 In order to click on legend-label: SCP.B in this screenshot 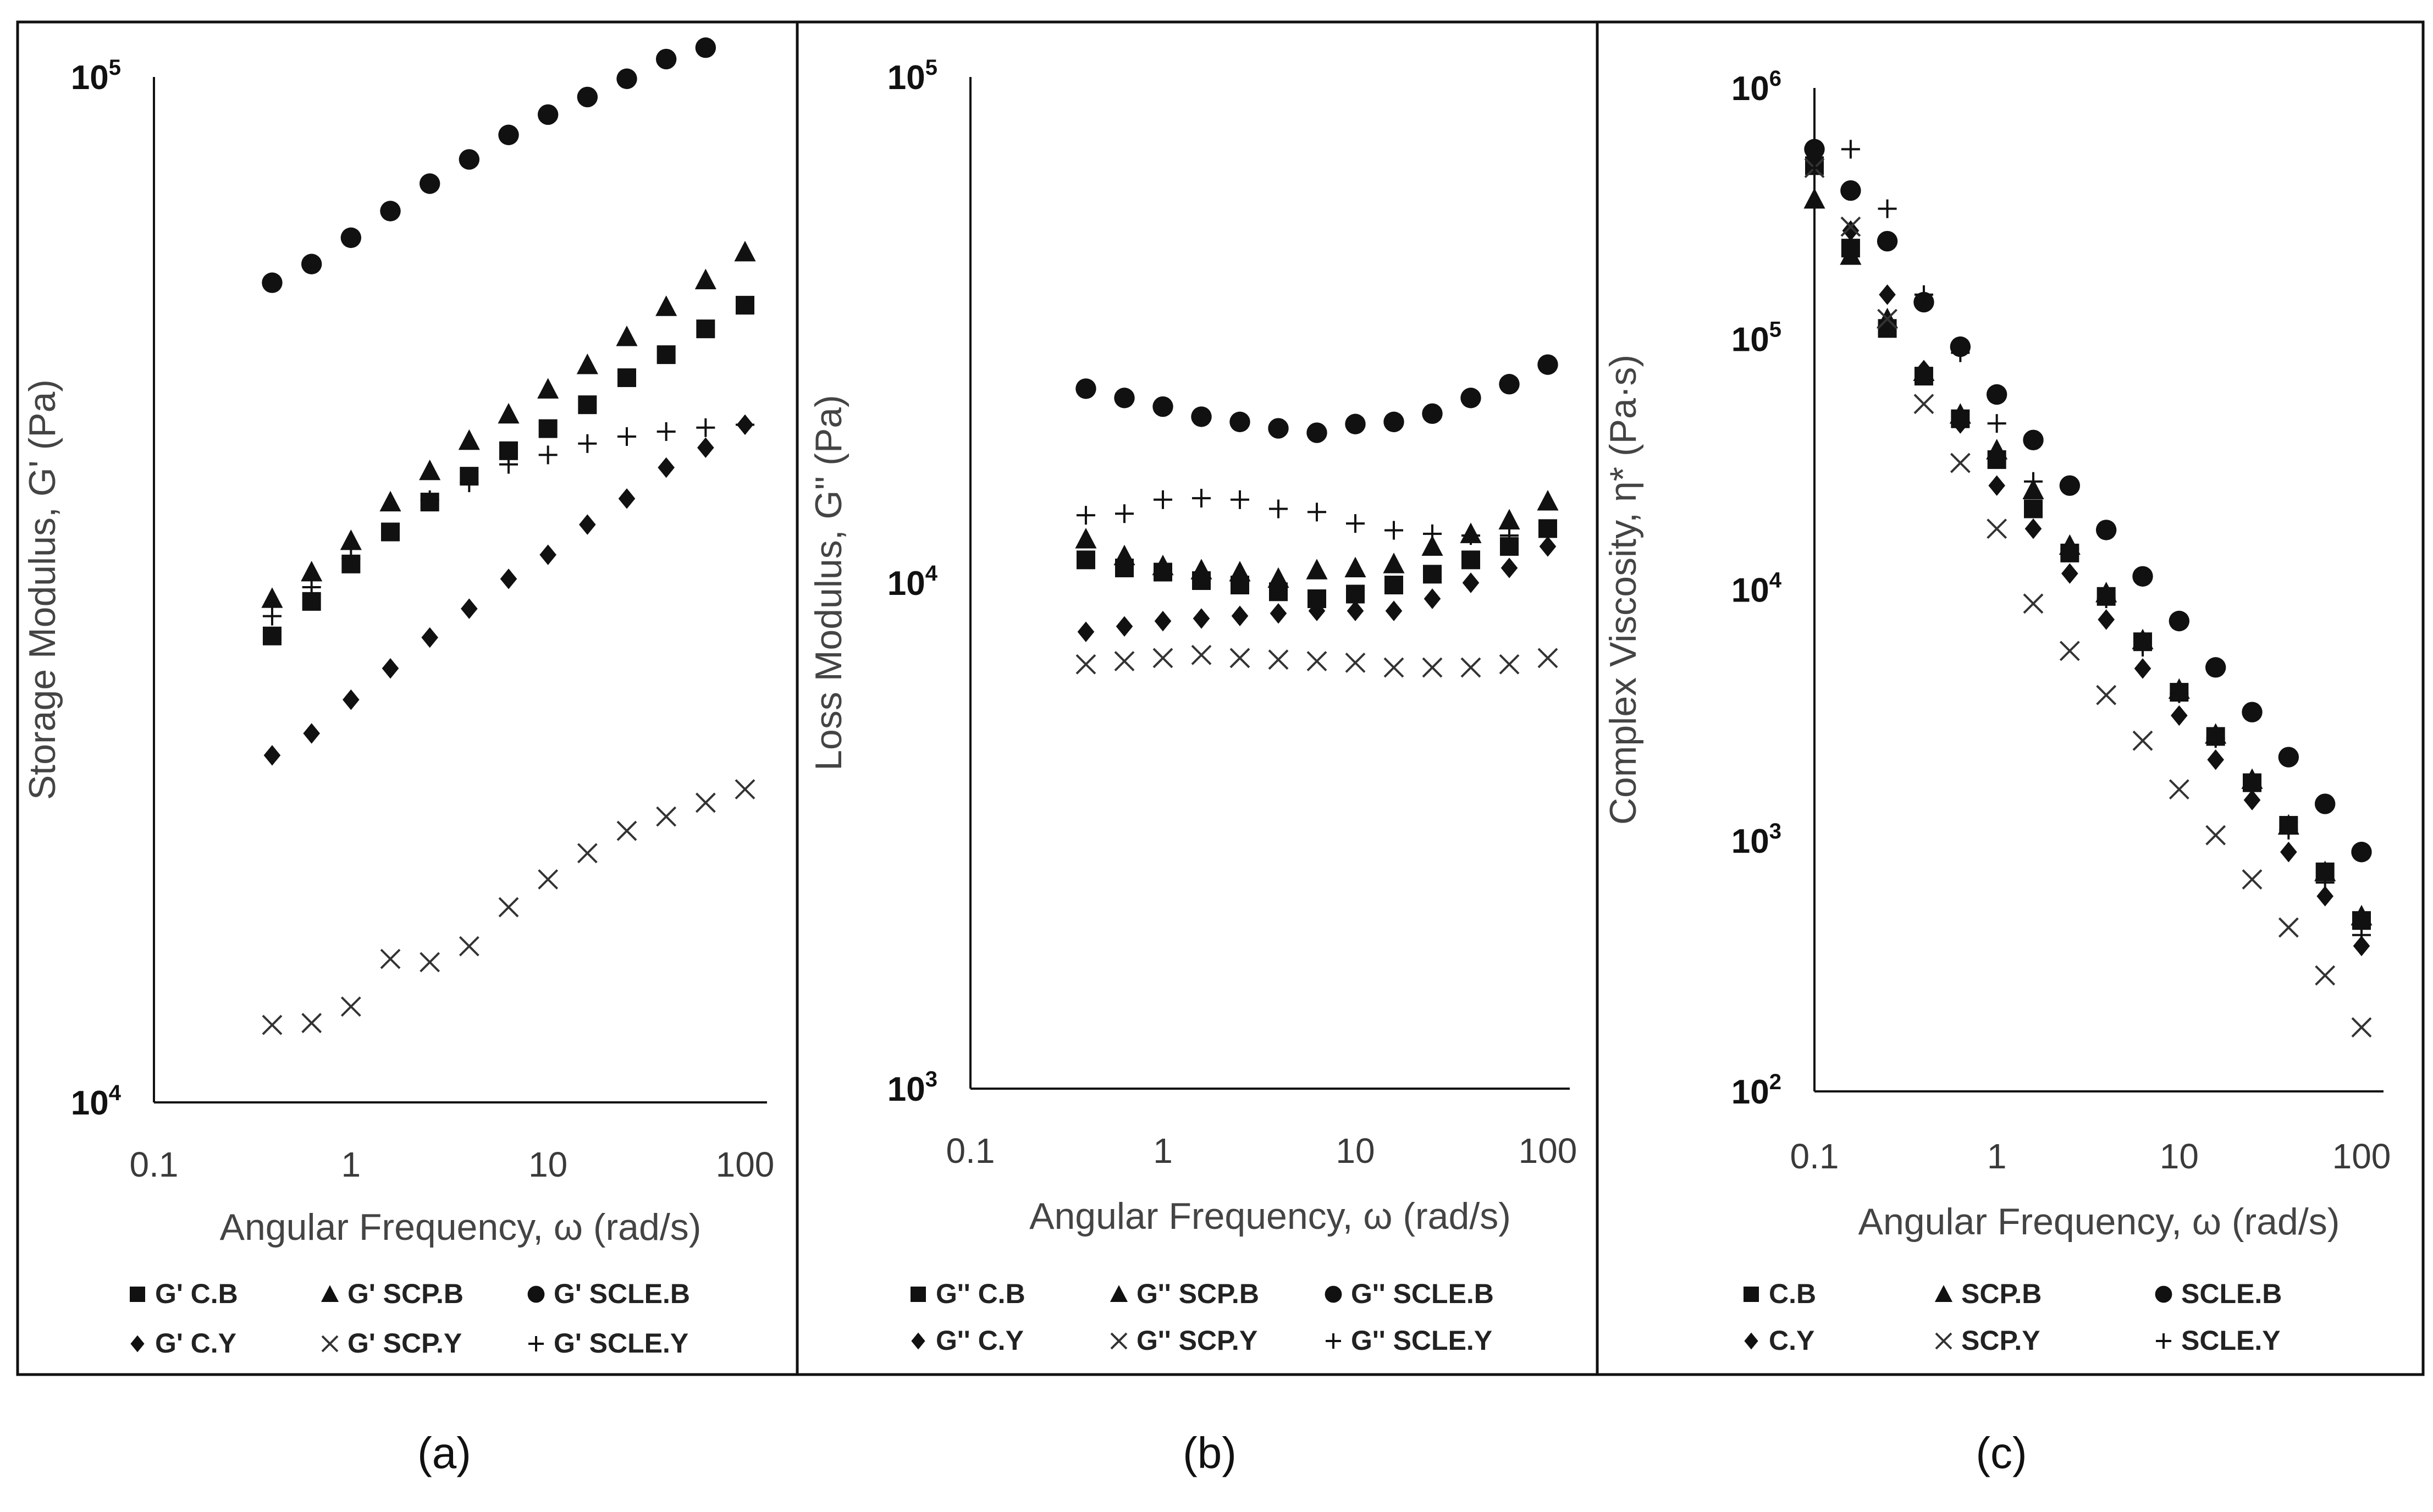, I will do `click(2001, 1293)`.